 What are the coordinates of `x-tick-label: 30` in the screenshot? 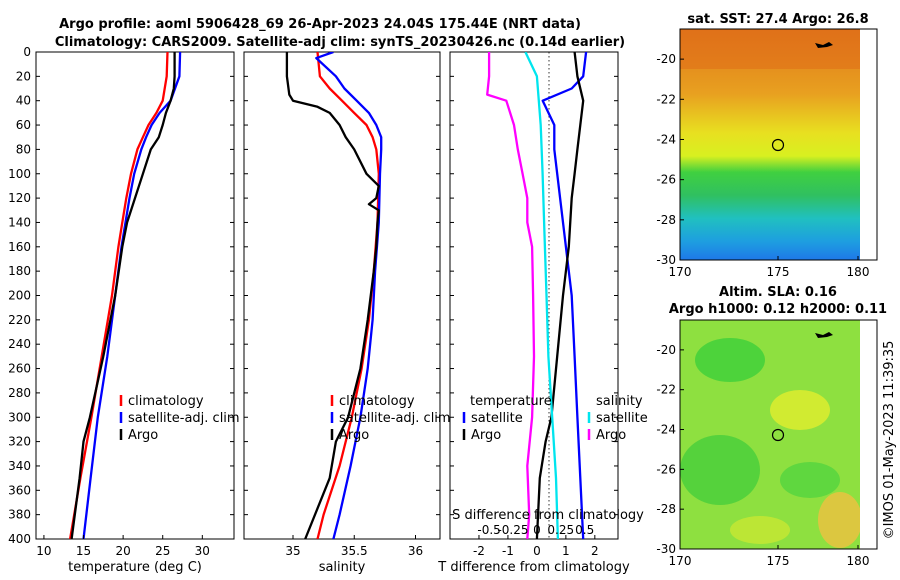 It's located at (202, 551).